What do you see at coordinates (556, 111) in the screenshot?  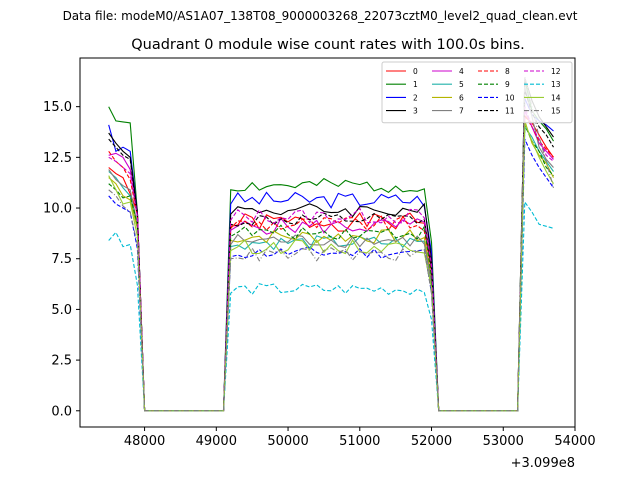 I see `legend-label-15: 15` at bounding box center [556, 111].